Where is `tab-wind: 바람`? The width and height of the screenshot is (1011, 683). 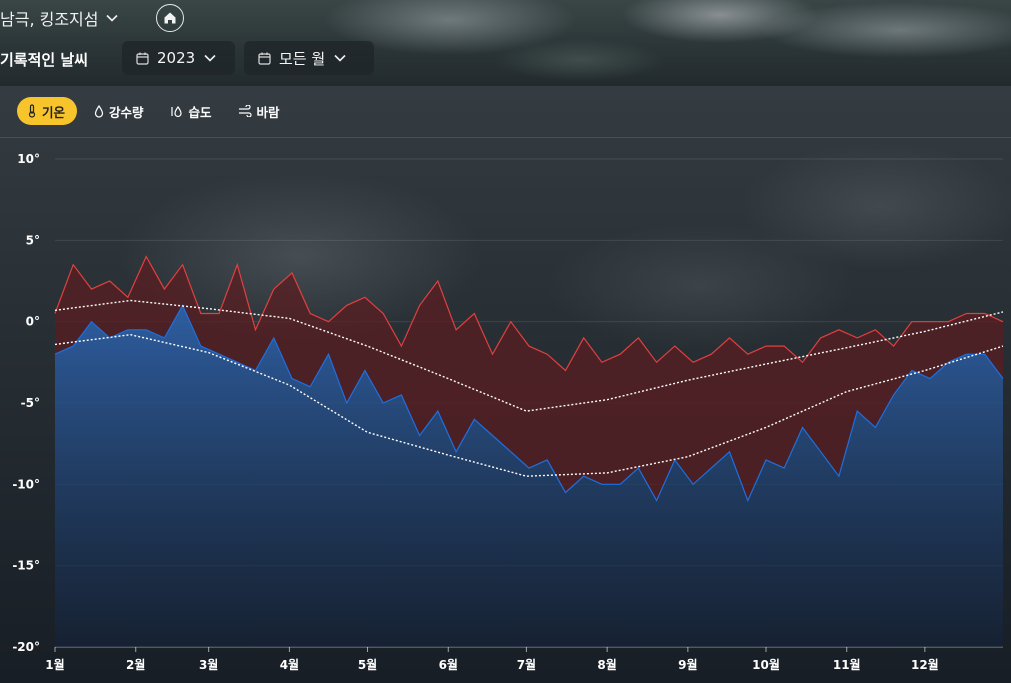 tab-wind: 바람 is located at coordinates (259, 111).